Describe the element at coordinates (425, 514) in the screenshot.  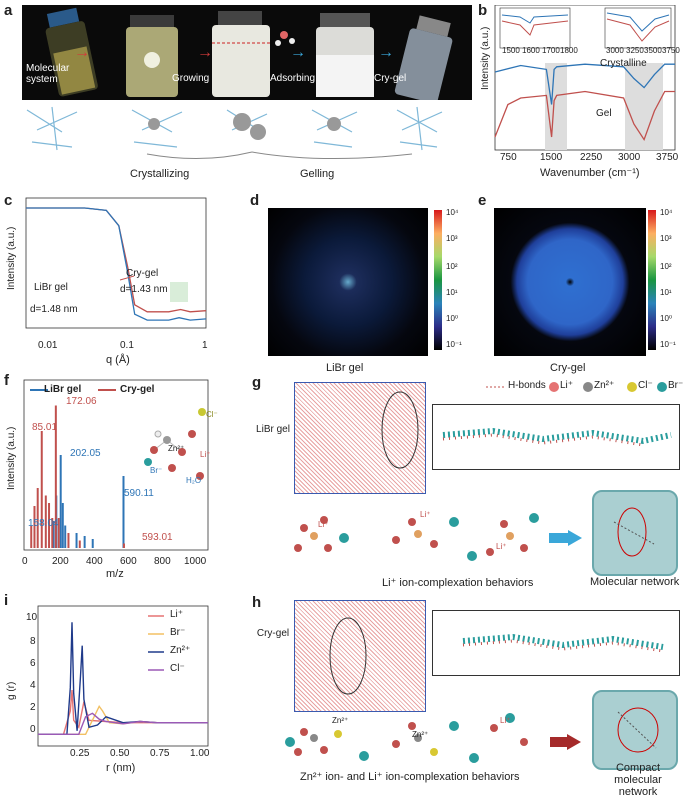
I see `g-ion-label-1: Li⁺` at that location.